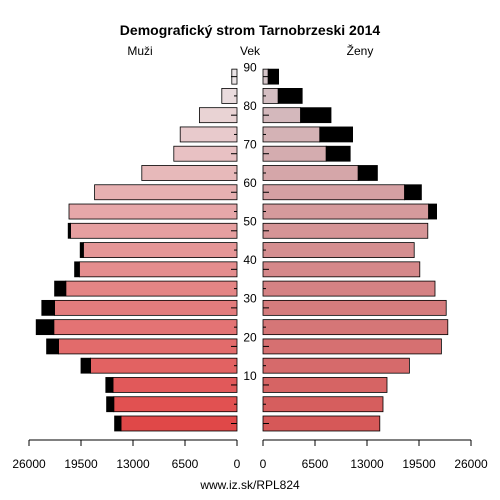 The height and width of the screenshot is (500, 500). What do you see at coordinates (139, 51) in the screenshot?
I see `male-label: Muži` at bounding box center [139, 51].